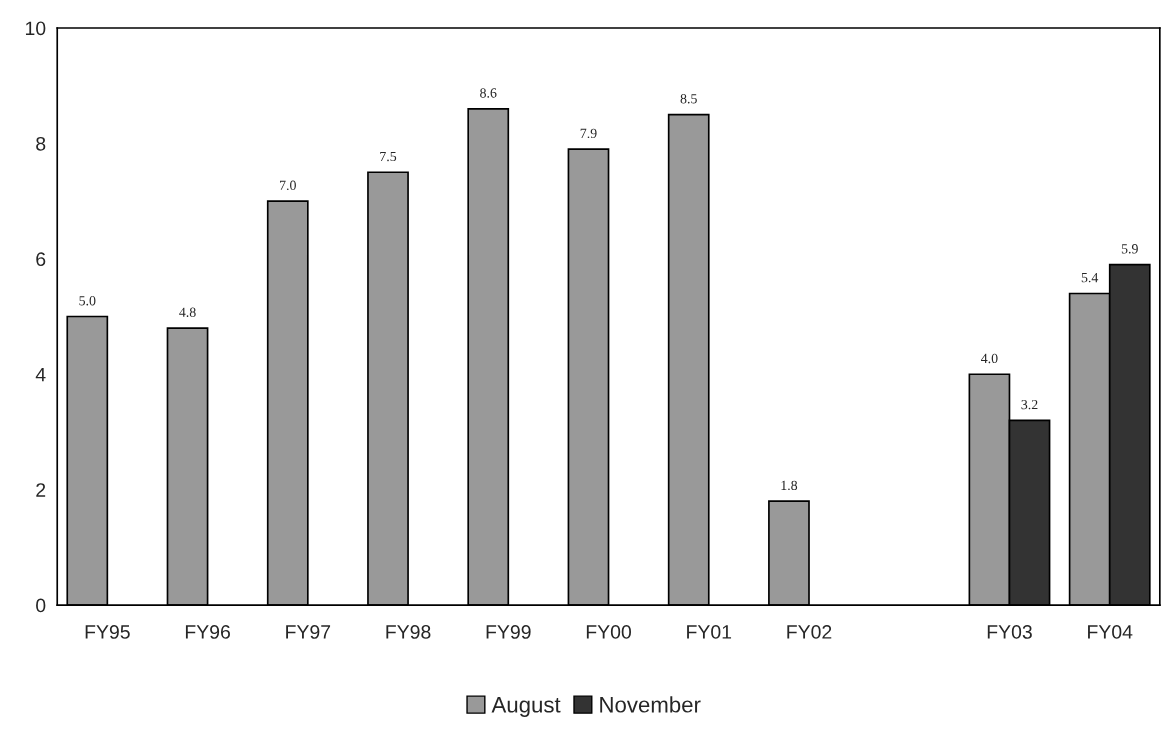  What do you see at coordinates (41, 143) in the screenshot?
I see `y-tick-label: 8` at bounding box center [41, 143].